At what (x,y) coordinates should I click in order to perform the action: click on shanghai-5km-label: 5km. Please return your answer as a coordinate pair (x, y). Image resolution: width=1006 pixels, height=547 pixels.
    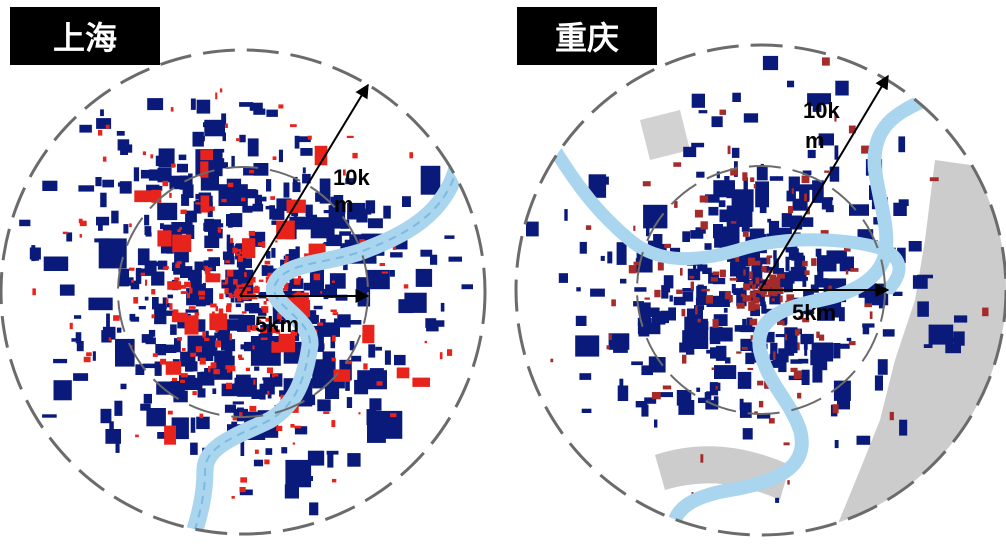
    Looking at the image, I should click on (277, 324).